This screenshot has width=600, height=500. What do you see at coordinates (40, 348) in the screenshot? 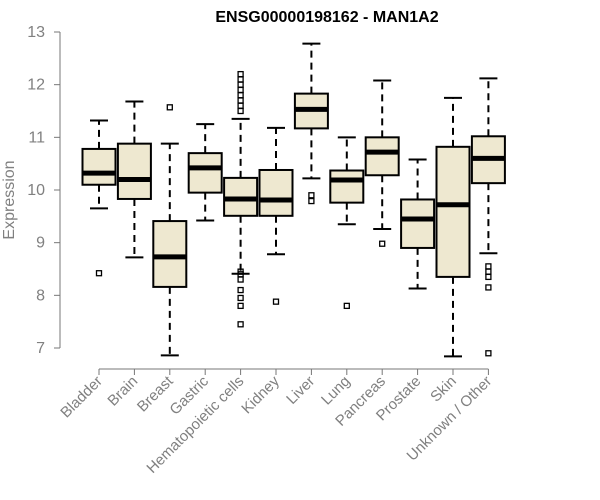
I see `y-tick-label: 7` at bounding box center [40, 348].